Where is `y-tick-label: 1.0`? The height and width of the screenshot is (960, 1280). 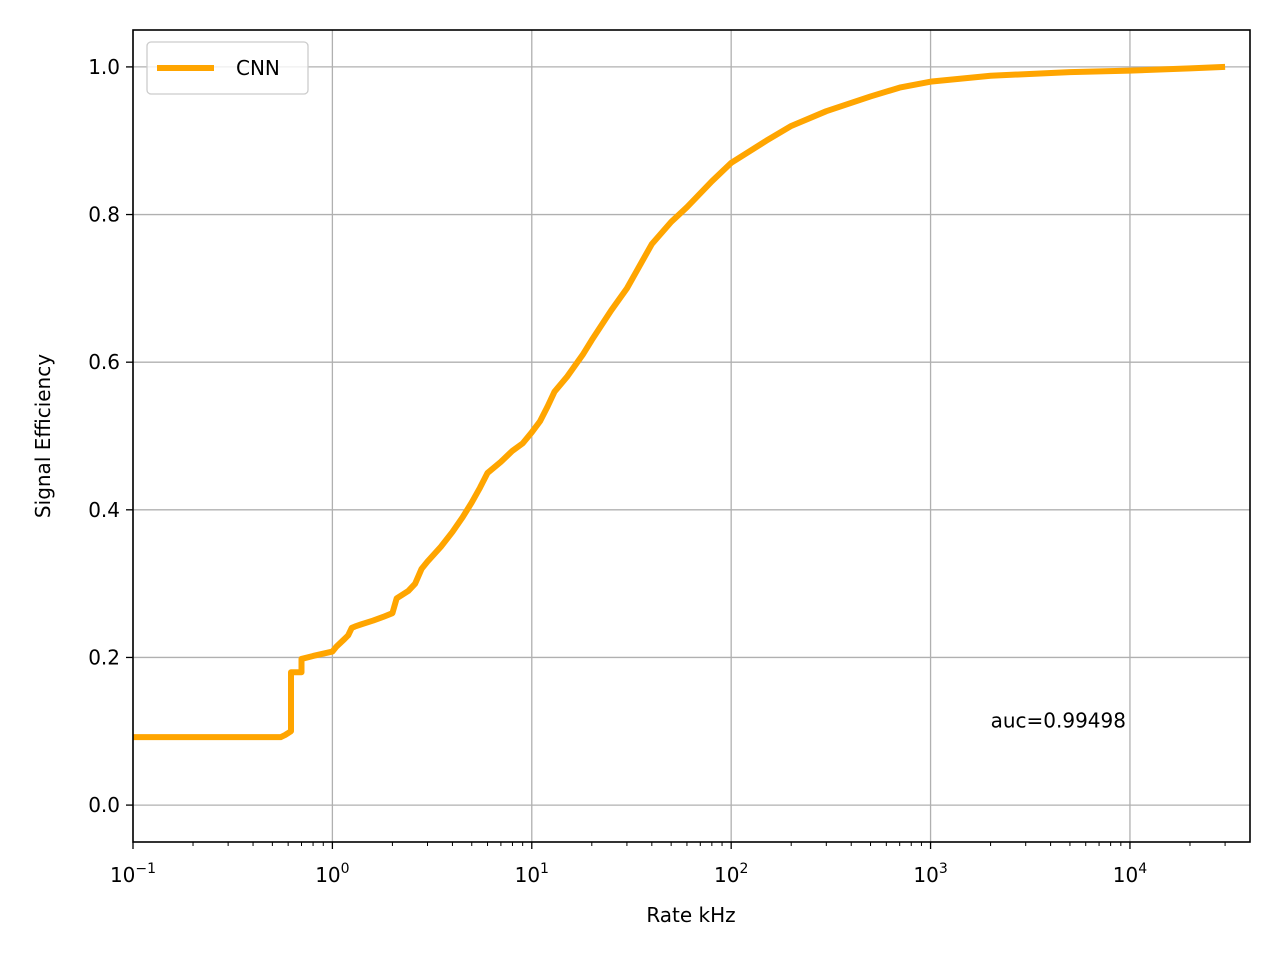
y-tick-label: 1.0 is located at coordinates (104, 67).